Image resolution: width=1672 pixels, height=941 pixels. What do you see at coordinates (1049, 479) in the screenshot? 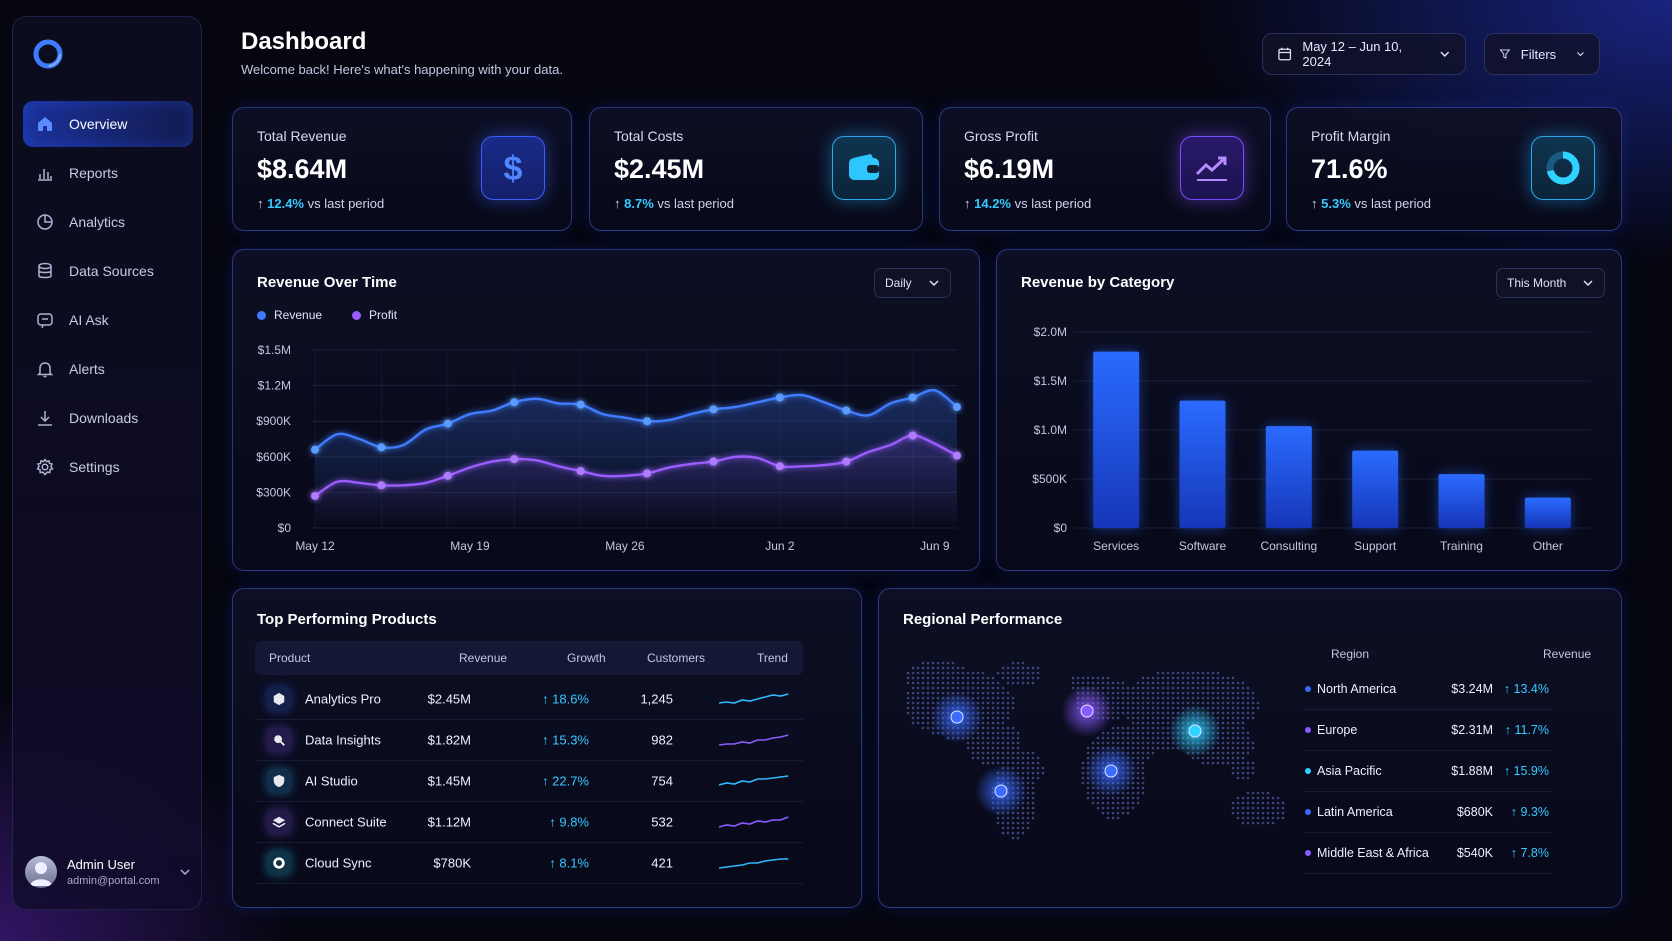
I see `y-tick-label: $500K` at bounding box center [1049, 479].